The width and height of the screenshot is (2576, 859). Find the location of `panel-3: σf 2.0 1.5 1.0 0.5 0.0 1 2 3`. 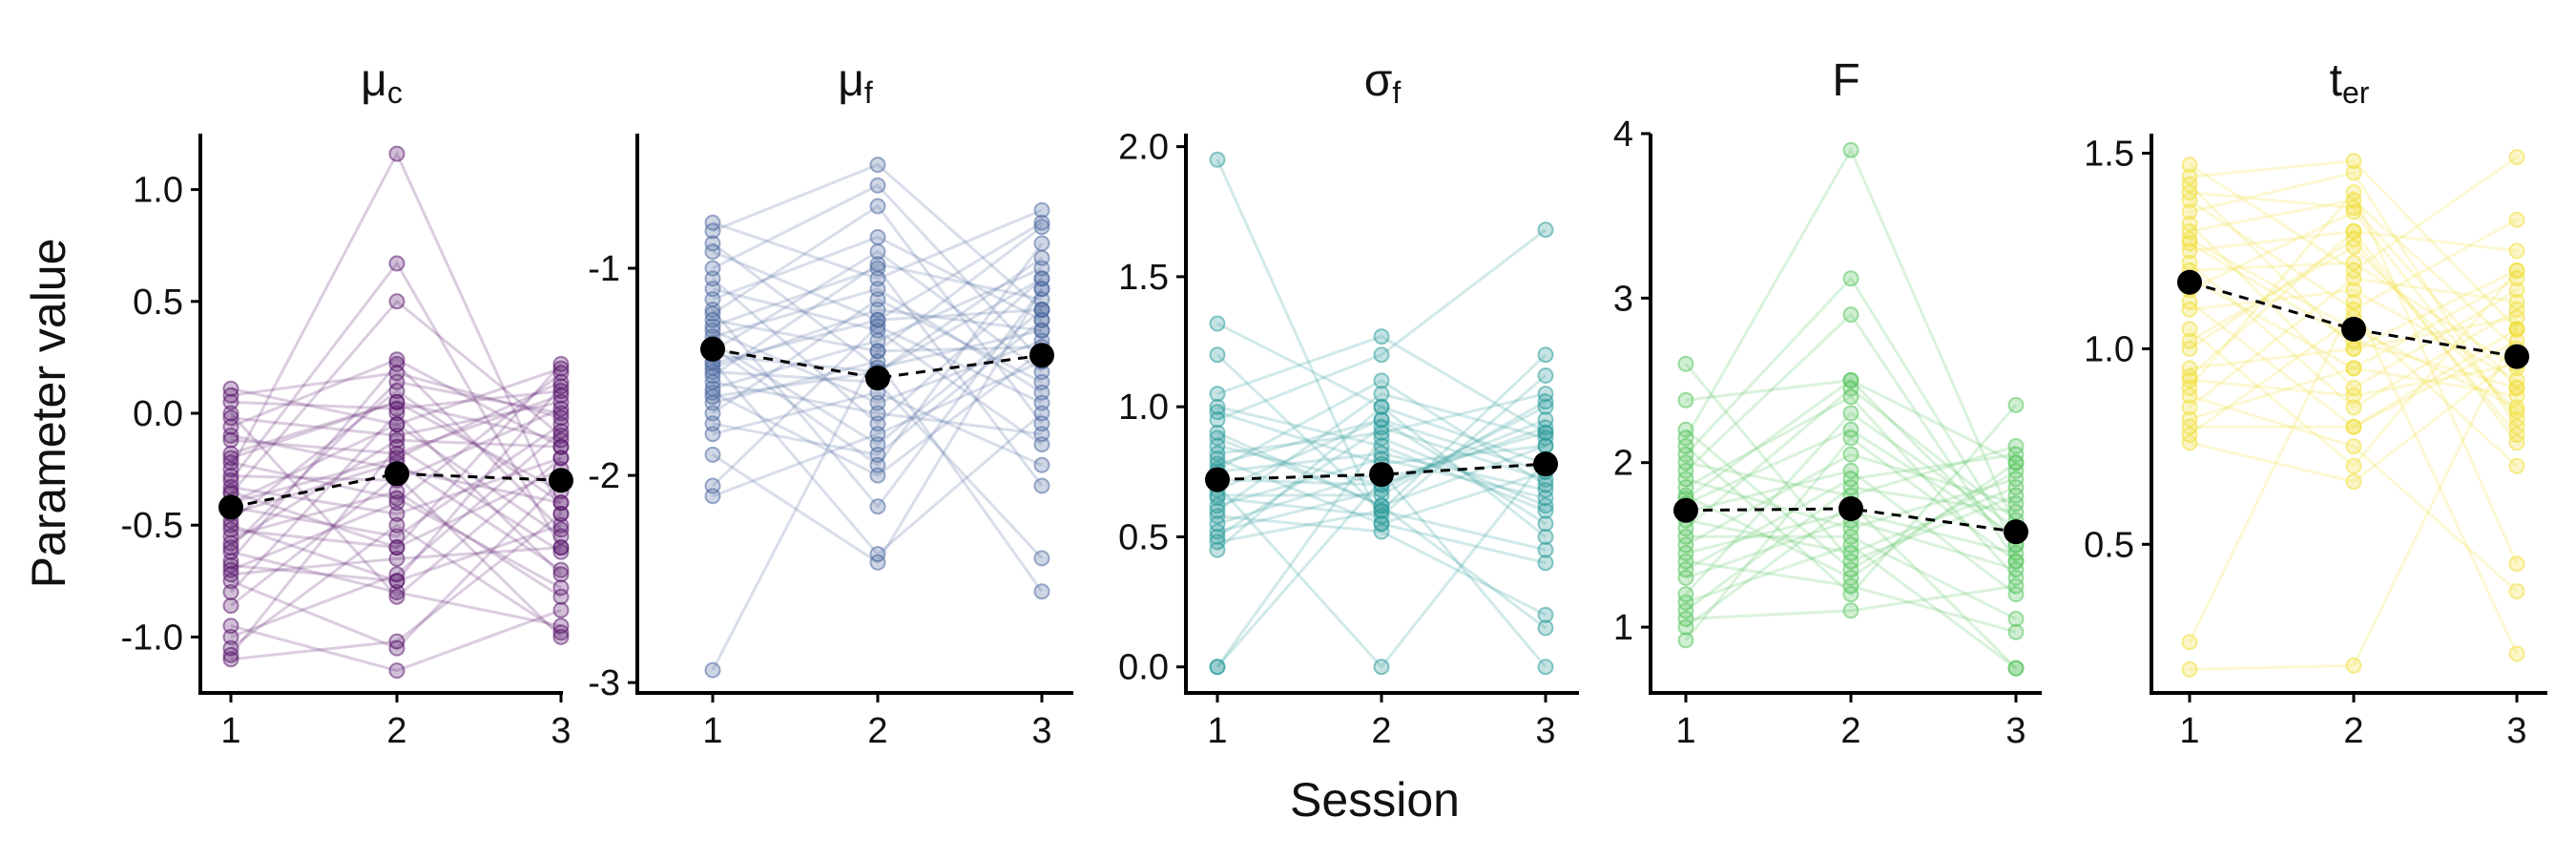

panel-3: σf 2.0 1.5 1.0 0.5 0.0 1 2 3 is located at coordinates (1348, 403).